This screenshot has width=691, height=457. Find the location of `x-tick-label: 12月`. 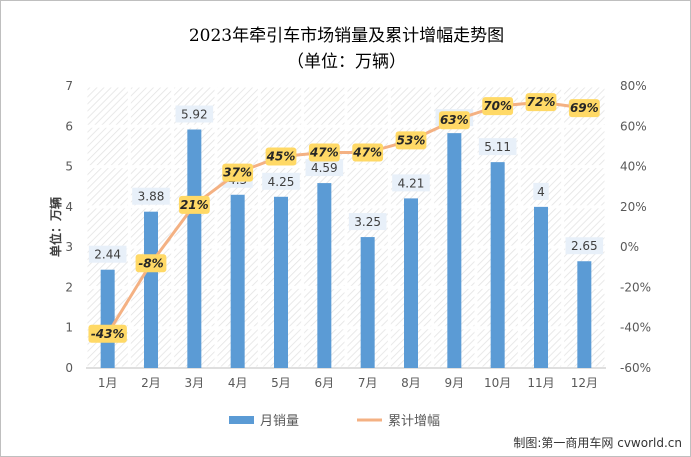

x-tick-label: 12月 is located at coordinates (584, 383).